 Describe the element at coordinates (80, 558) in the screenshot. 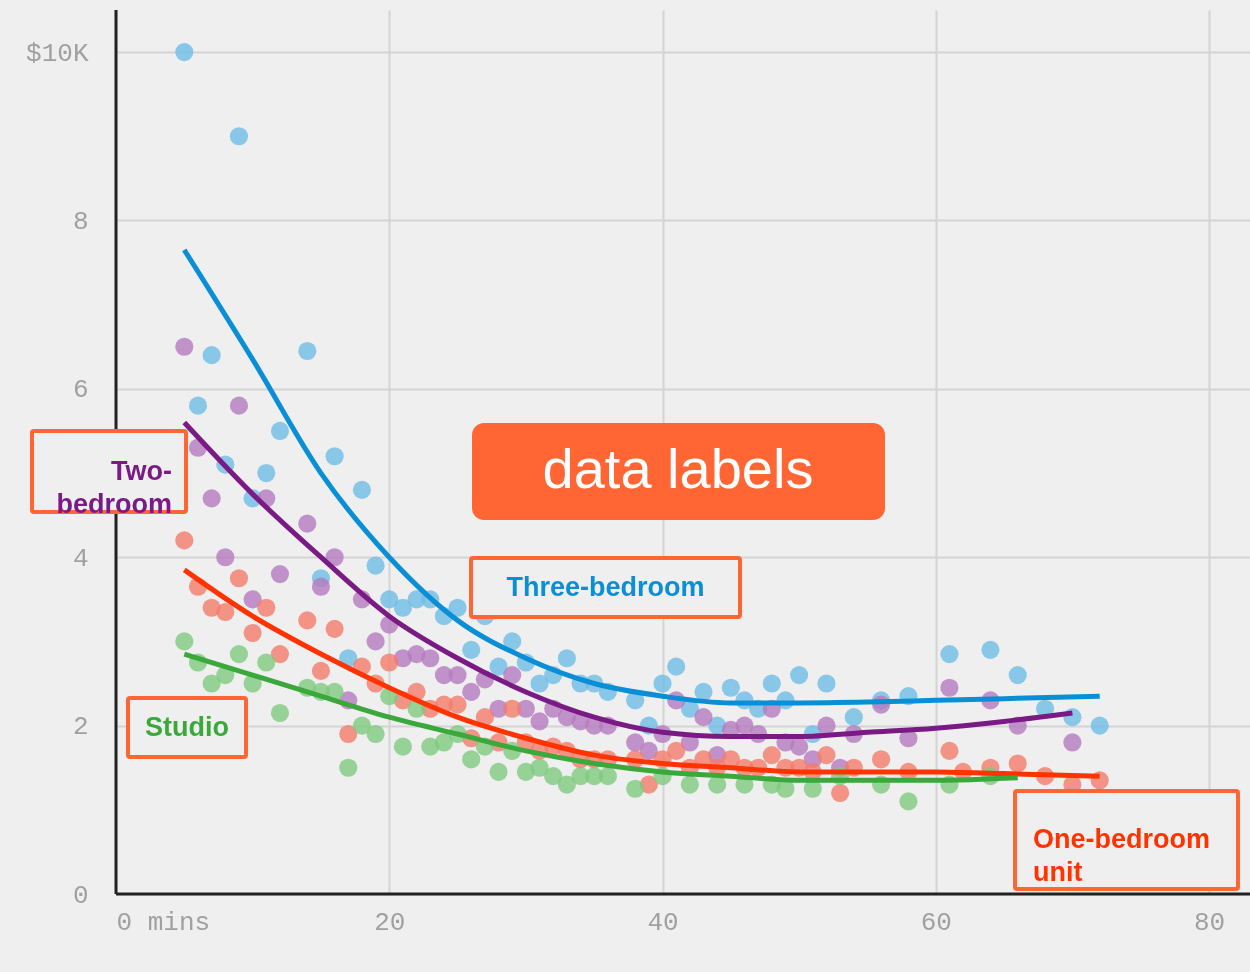

I see `y-tick-label: 4` at that location.